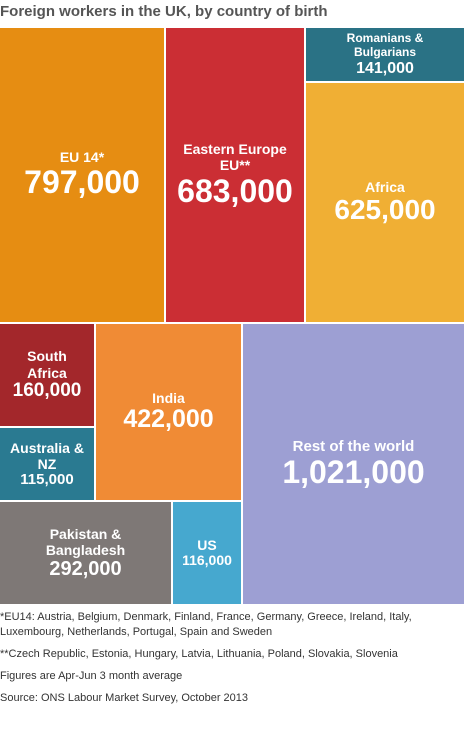 The height and width of the screenshot is (730, 464). Describe the element at coordinates (47, 455) in the screenshot. I see `tile-label: Australia & NZ` at that location.